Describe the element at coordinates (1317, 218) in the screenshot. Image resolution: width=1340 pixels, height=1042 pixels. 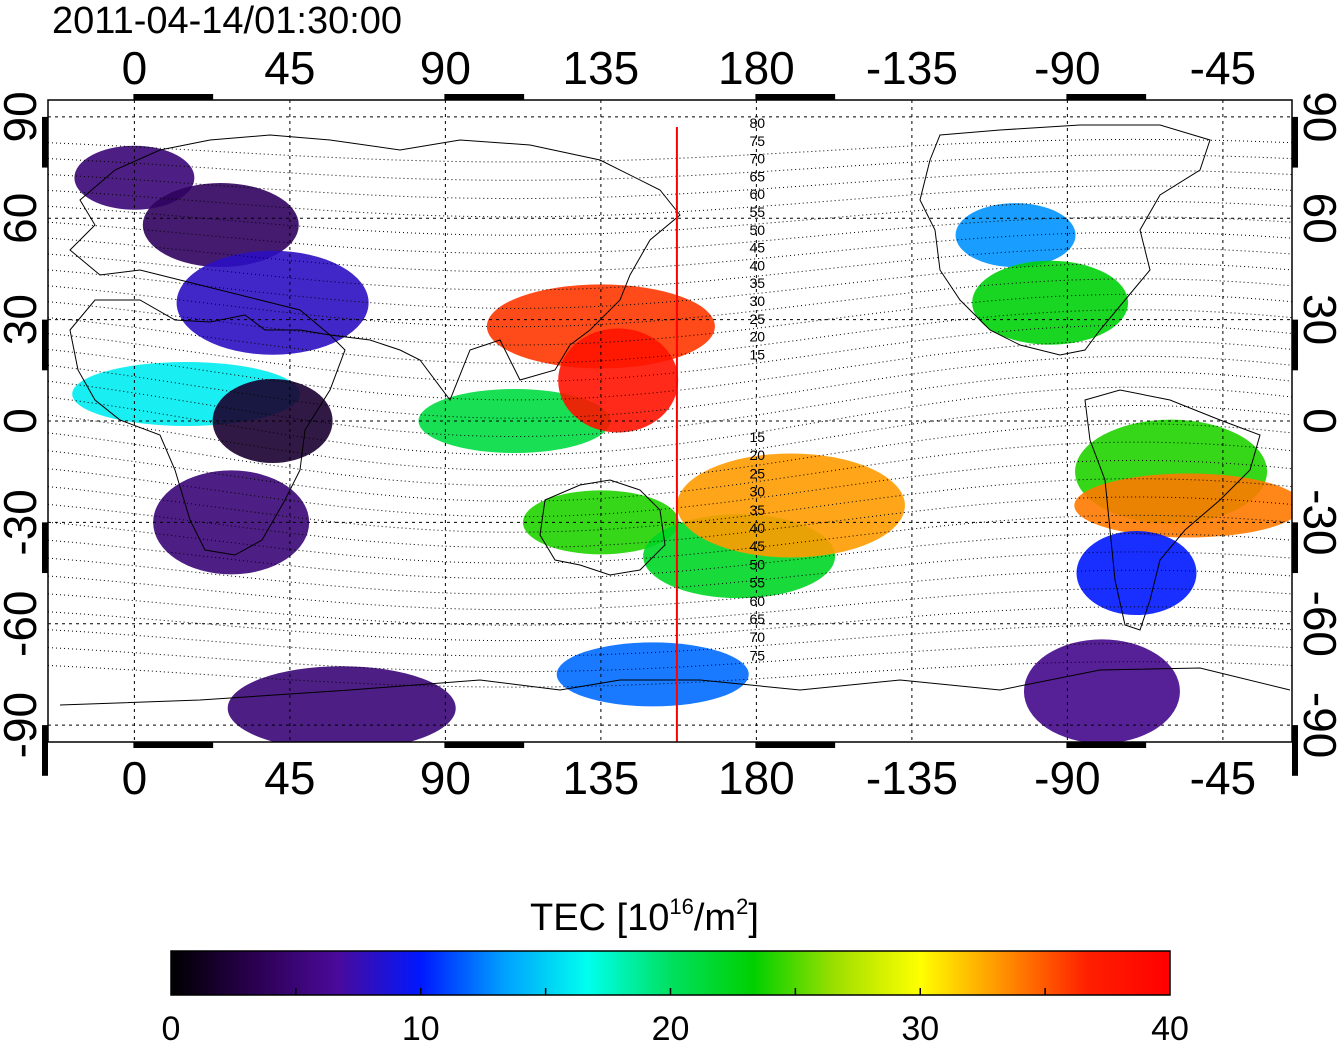
I see `y-tick-label-right: 60` at that location.